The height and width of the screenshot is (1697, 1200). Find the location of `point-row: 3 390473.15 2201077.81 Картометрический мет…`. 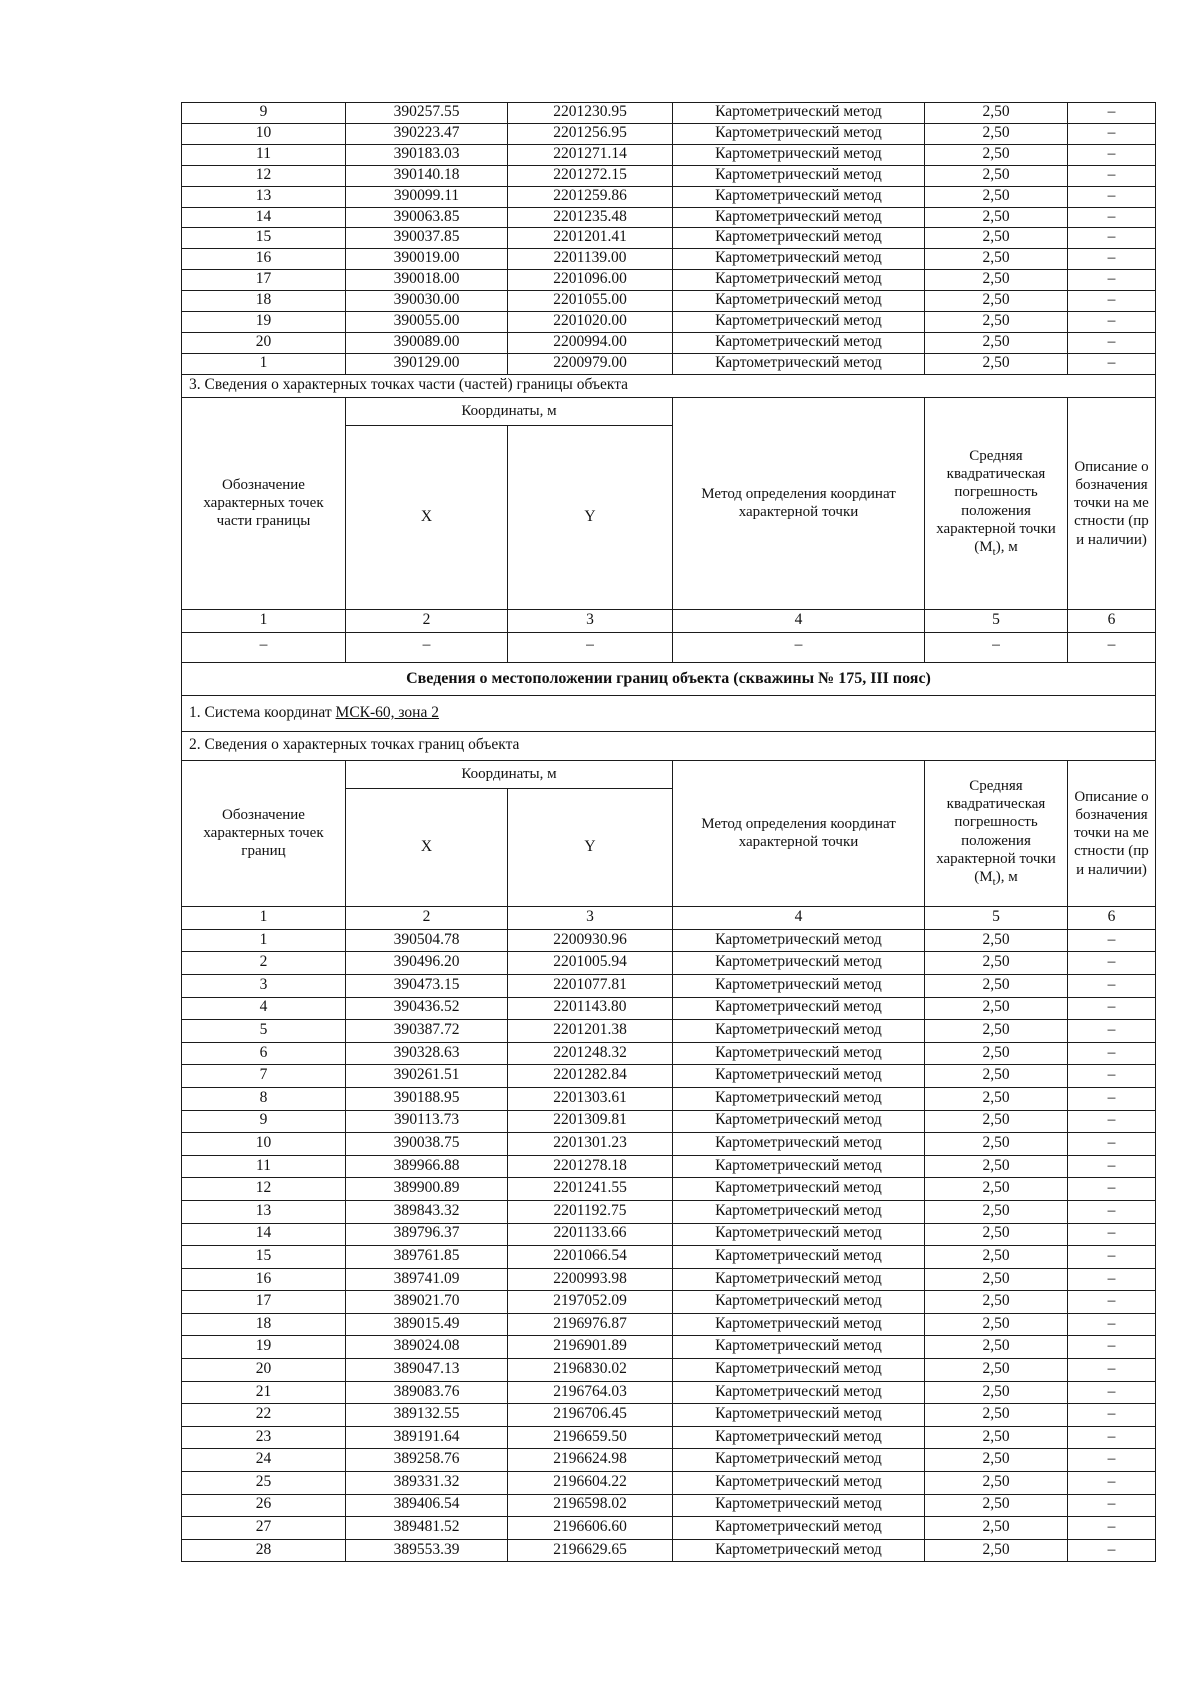

point-row: 3 390473.15 2201077.81 Картометрический мет… is located at coordinates (668, 985).